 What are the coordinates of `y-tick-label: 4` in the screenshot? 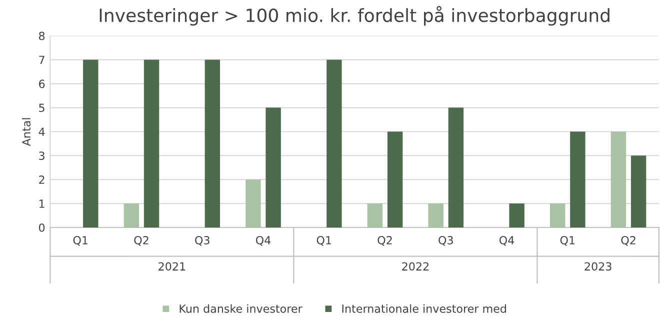 It's located at (41, 132).